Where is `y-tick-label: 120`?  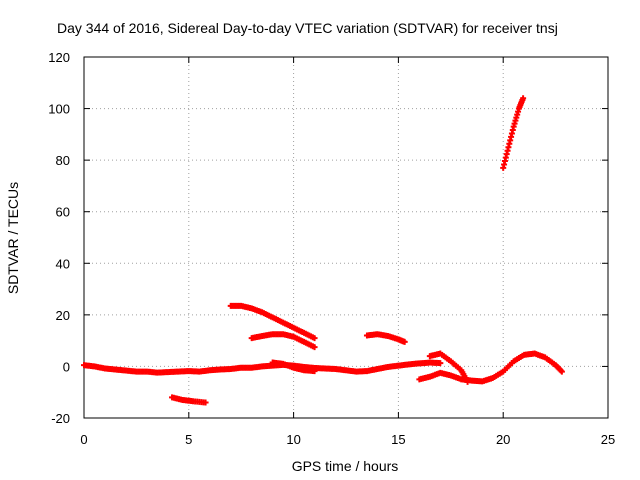 y-tick-label: 120 is located at coordinates (59, 57).